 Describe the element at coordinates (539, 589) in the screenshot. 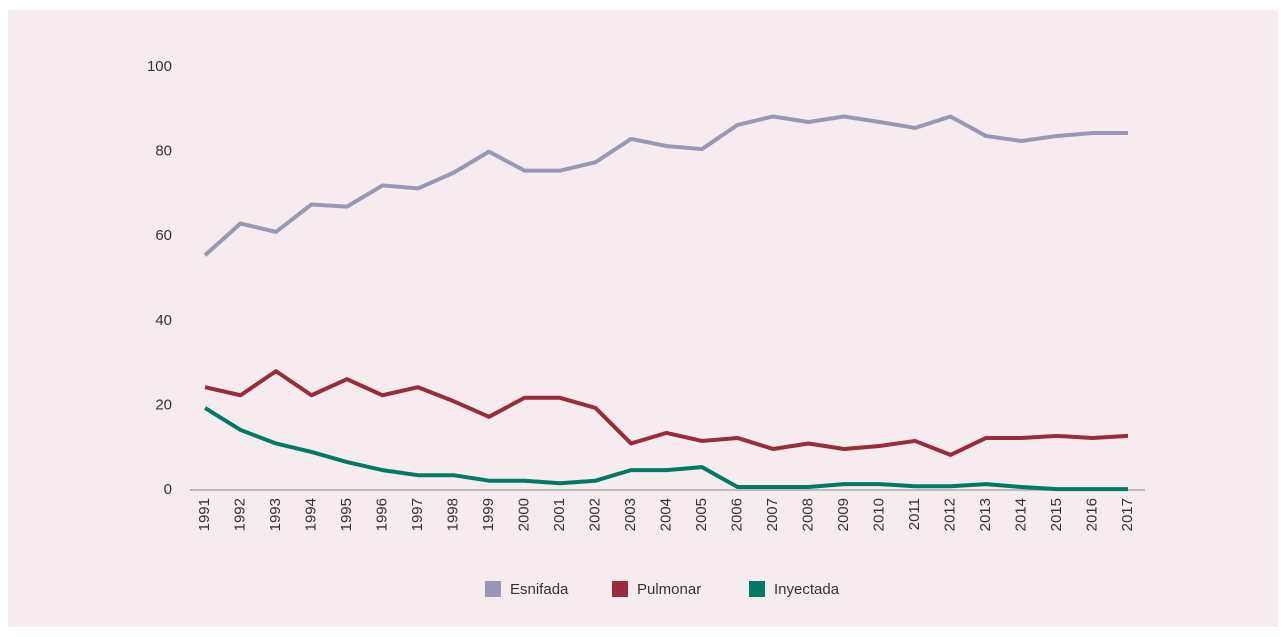

I see `legend-label: Esnifada` at that location.